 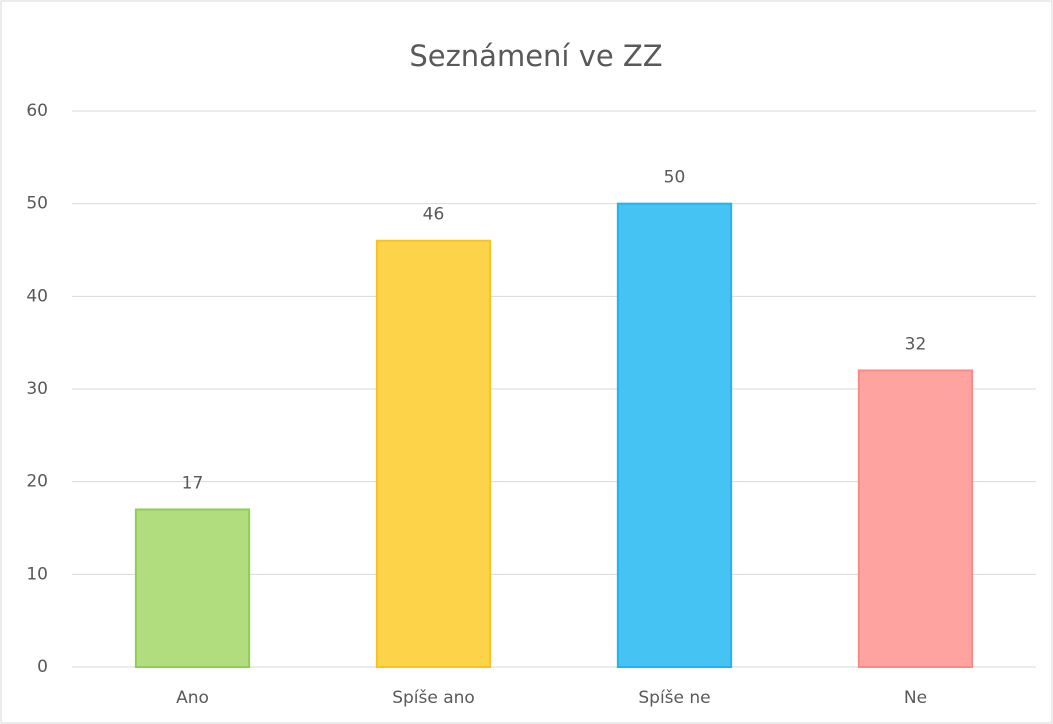 I want to click on y-tick-label: 50, so click(x=37, y=204).